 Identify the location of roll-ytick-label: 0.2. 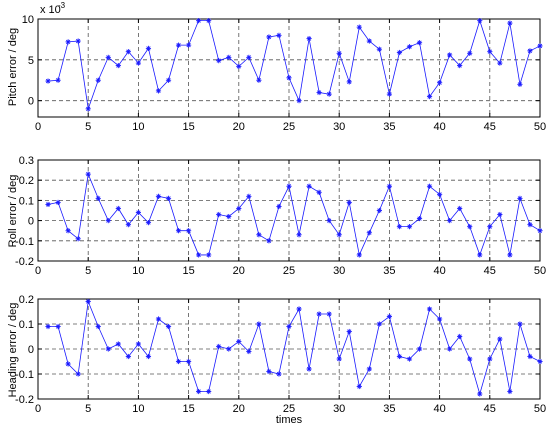
(26, 181).